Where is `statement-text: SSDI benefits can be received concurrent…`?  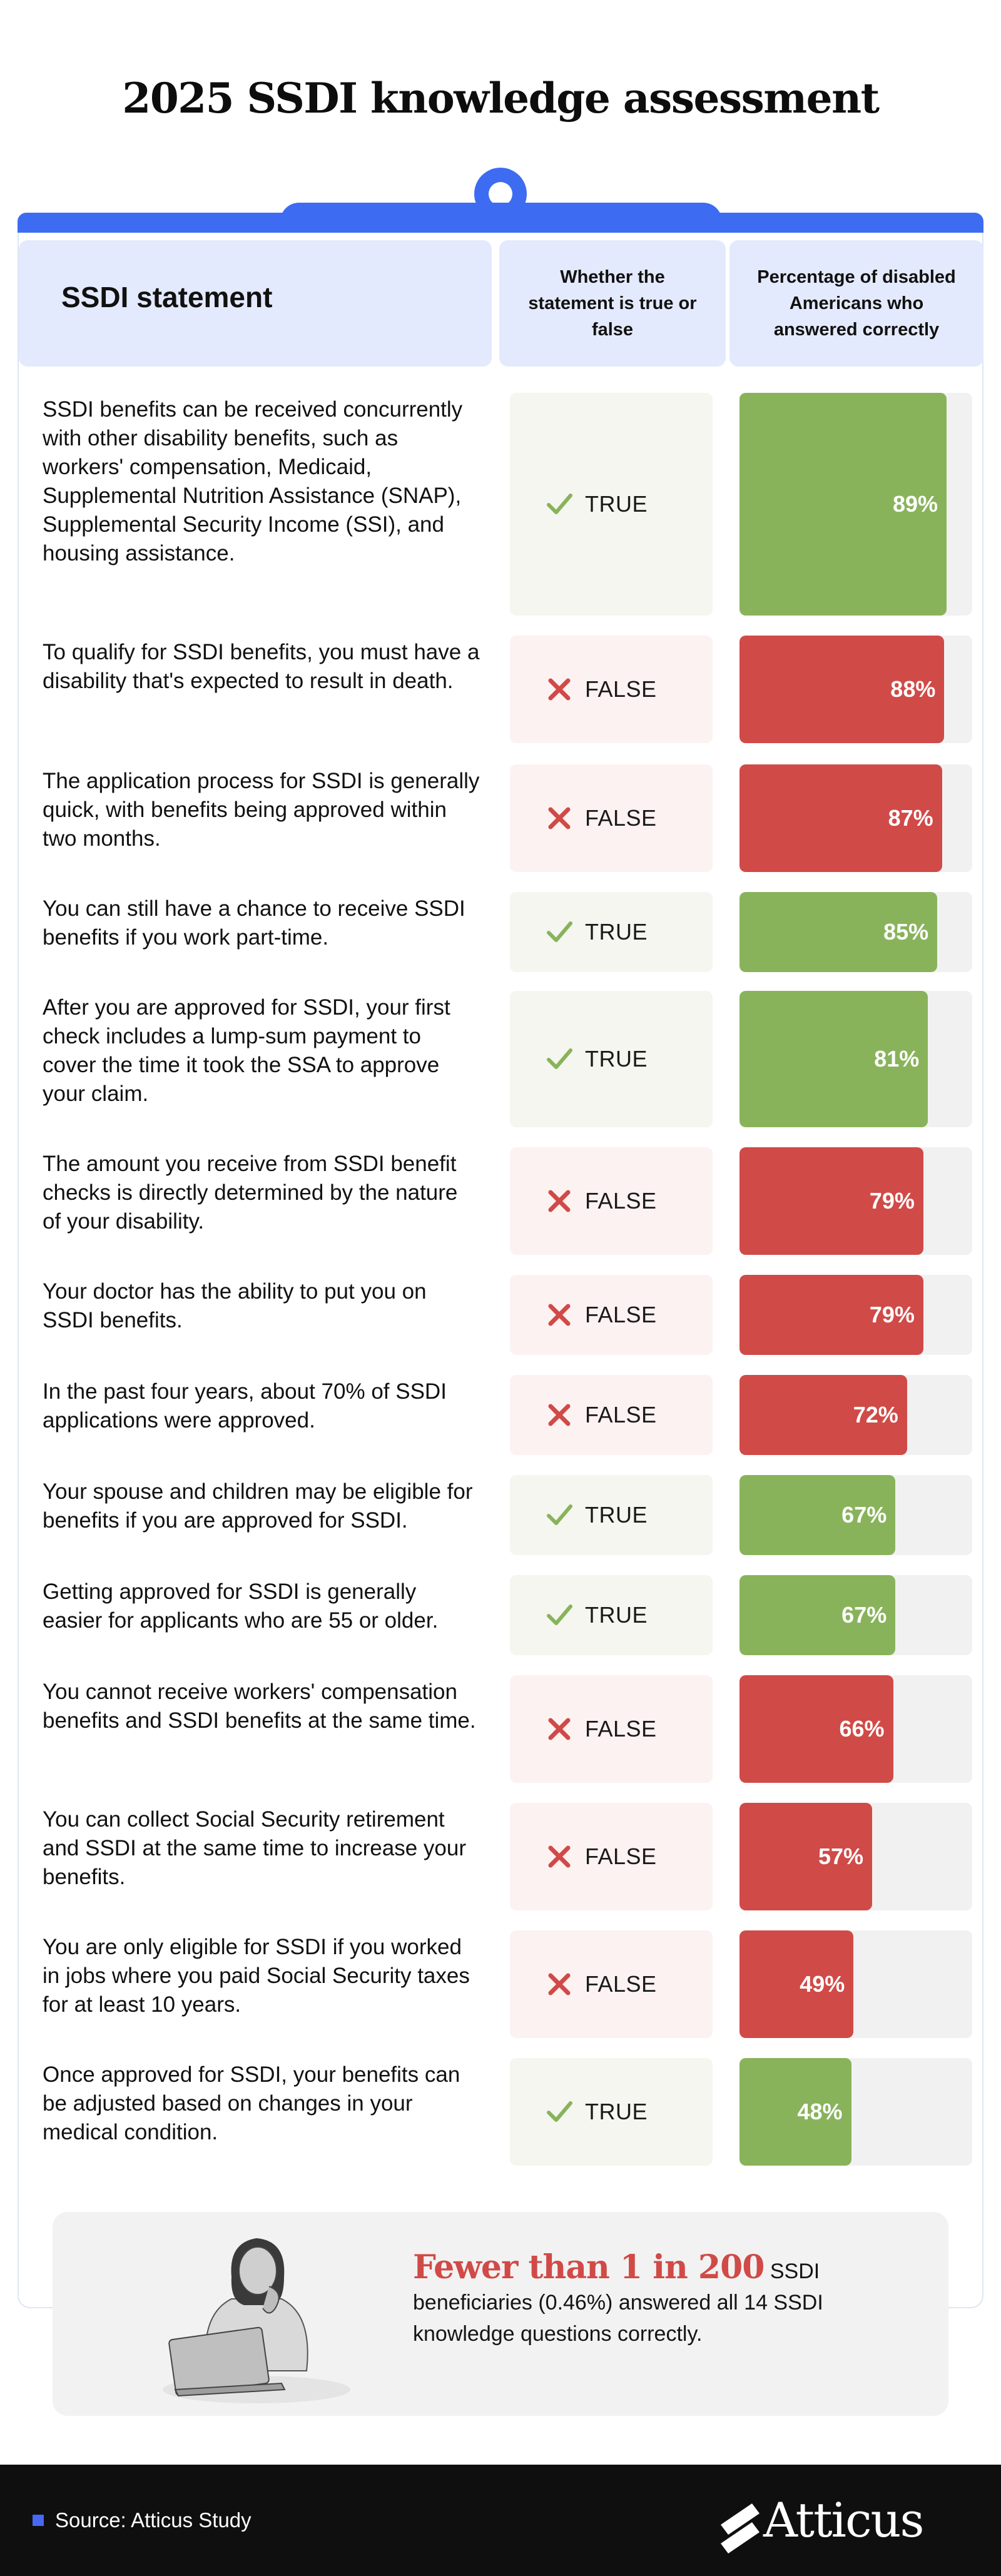
statement-text: SSDI benefits can be received concurrent… is located at coordinates (253, 481).